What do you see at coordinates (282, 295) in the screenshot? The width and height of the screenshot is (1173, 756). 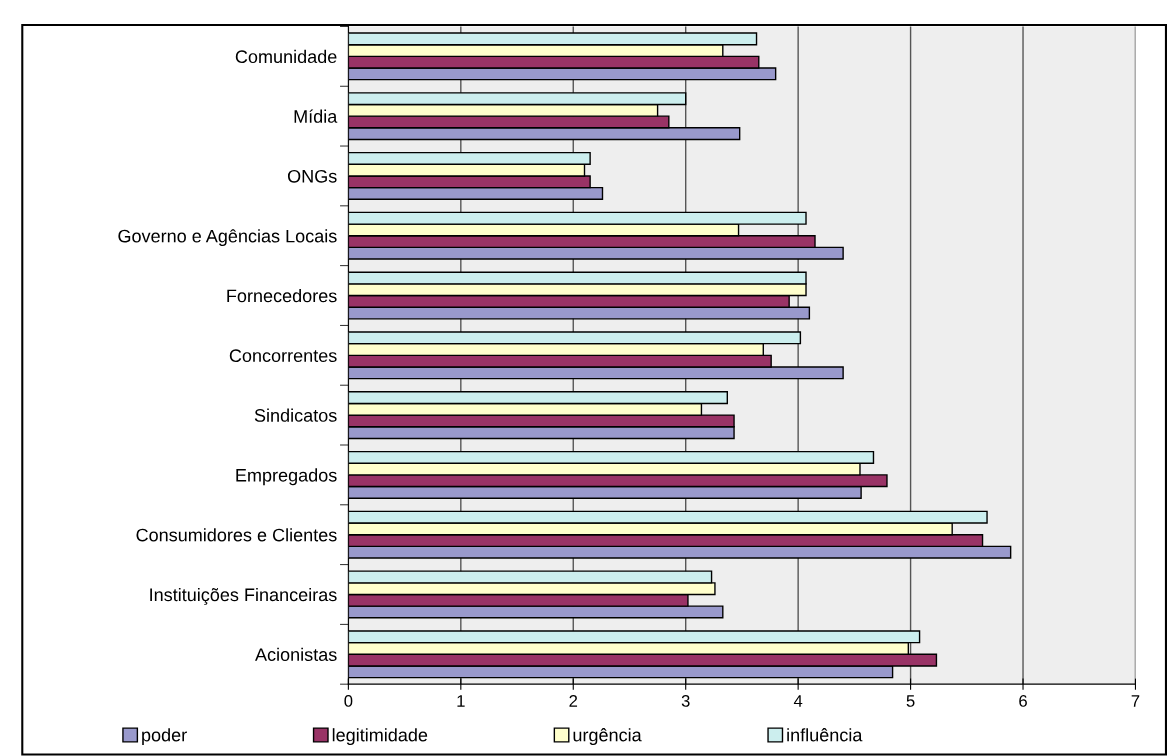 I see `y-tick-label: Fornecedores` at bounding box center [282, 295].